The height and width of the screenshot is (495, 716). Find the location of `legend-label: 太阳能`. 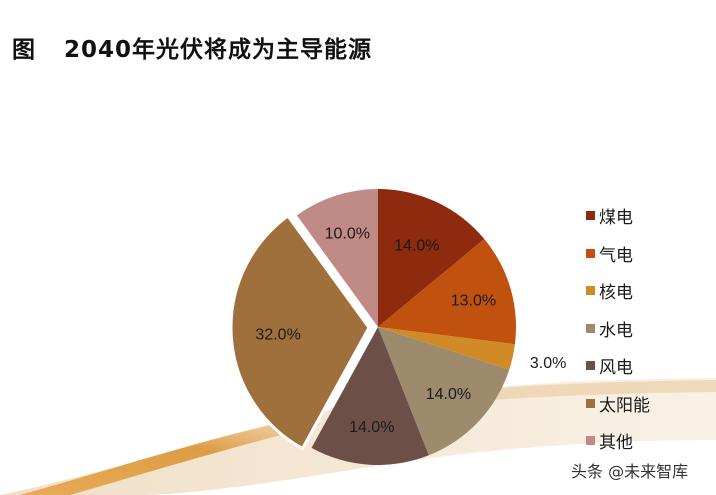

legend-label: 太阳能 is located at coordinates (624, 405).